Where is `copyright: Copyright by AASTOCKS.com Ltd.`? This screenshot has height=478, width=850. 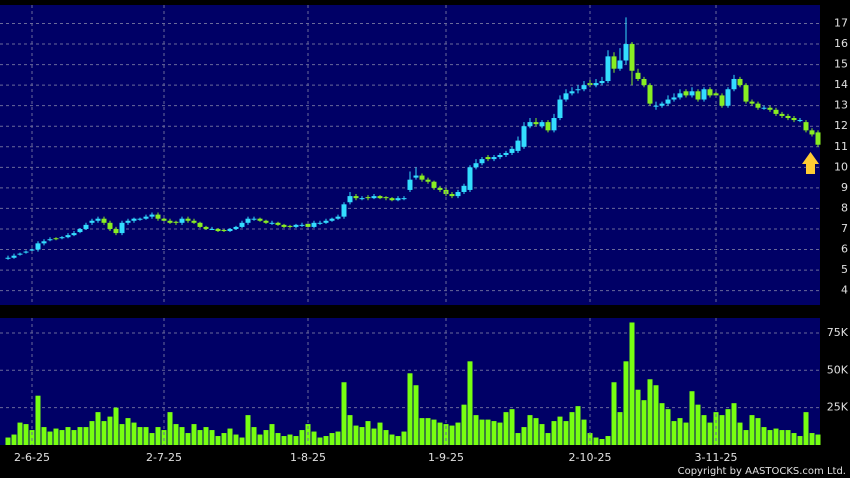 copyright: Copyright by AASTOCKS.com Ltd. is located at coordinates (762, 471).